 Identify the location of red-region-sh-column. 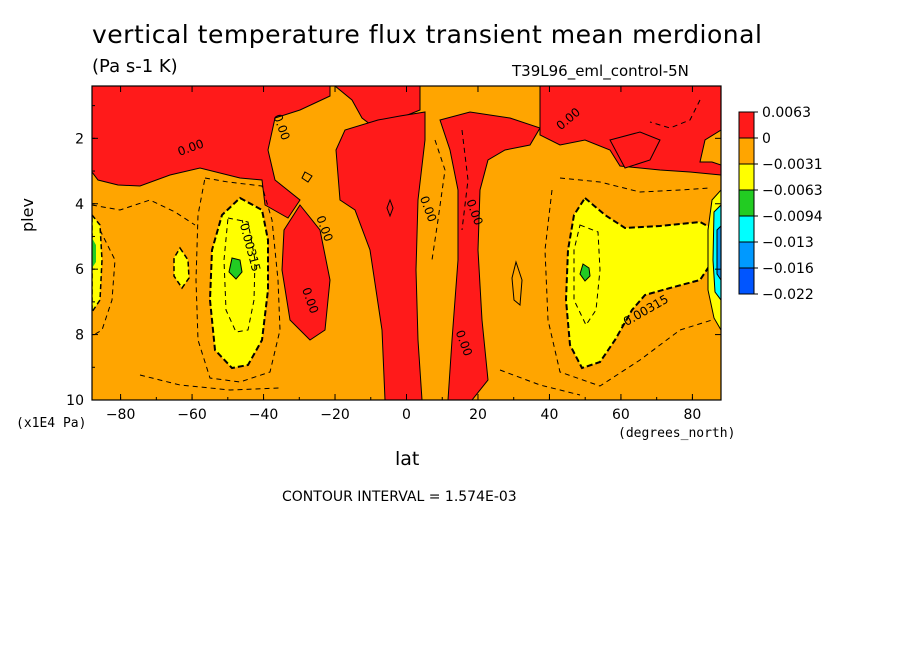
(306, 272).